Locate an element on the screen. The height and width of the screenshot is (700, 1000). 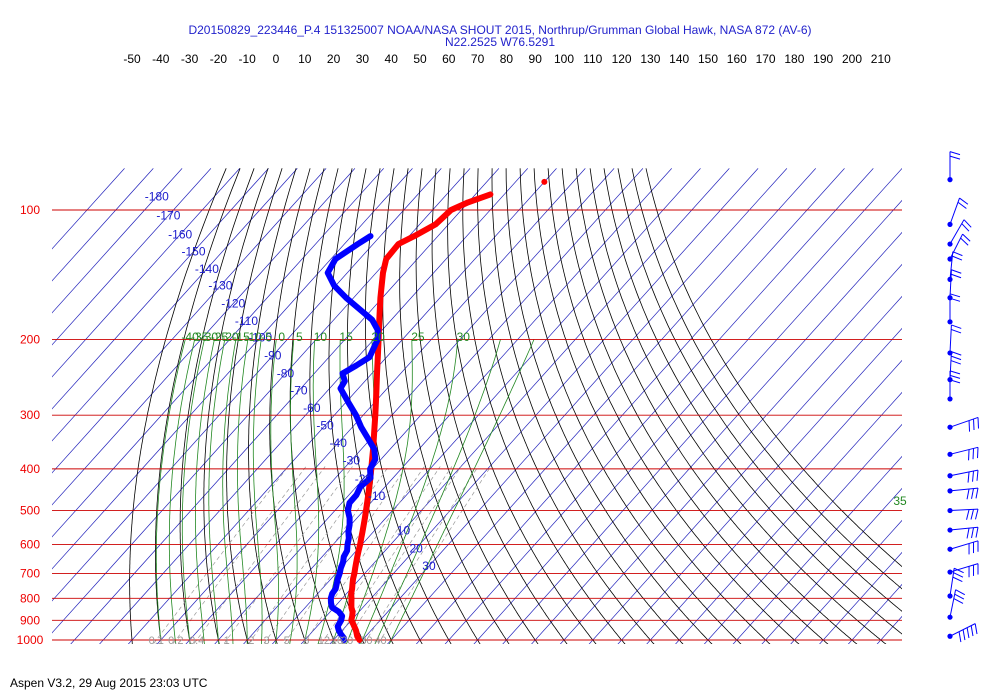
wind-barb-staff is located at coordinates (954, 211).